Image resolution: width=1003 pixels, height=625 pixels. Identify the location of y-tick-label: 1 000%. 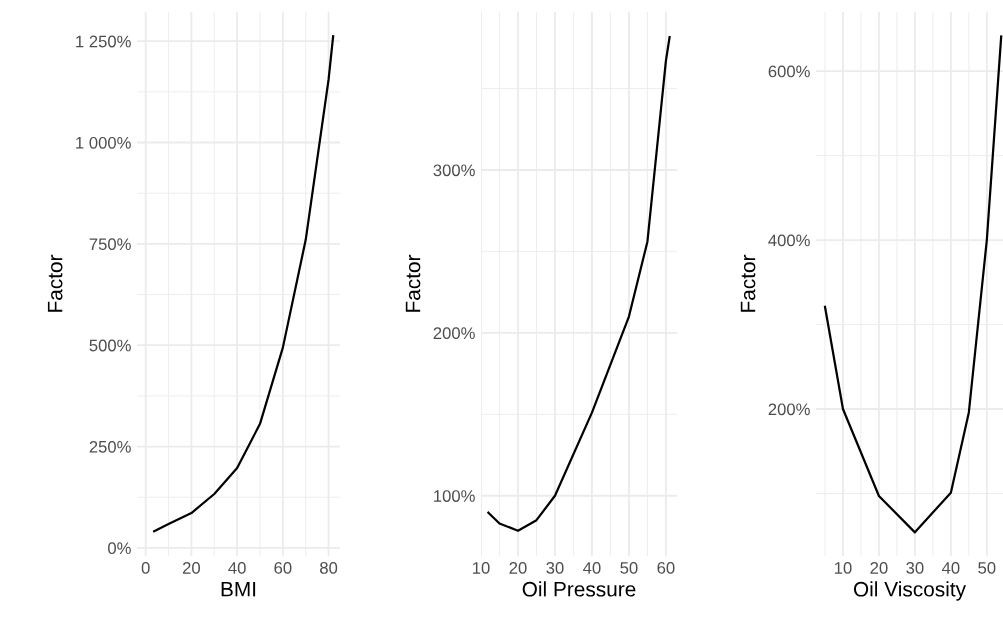
(103, 142).